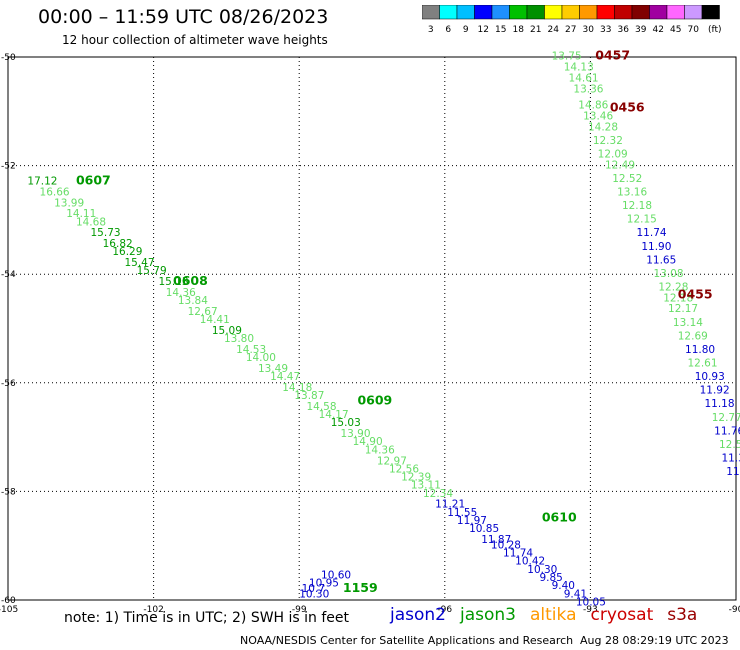 This screenshot has width=740, height=650. What do you see at coordinates (550, 615) in the screenshot?
I see `satellite-legend: jason2 jason3 altika cryosat s3a` at bounding box center [550, 615].